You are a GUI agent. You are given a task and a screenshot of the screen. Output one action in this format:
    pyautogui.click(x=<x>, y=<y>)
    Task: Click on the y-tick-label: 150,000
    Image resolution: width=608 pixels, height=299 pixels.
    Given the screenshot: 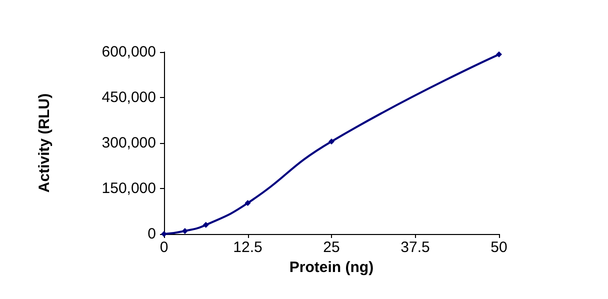 What is the action you would take?
    pyautogui.click(x=129, y=188)
    